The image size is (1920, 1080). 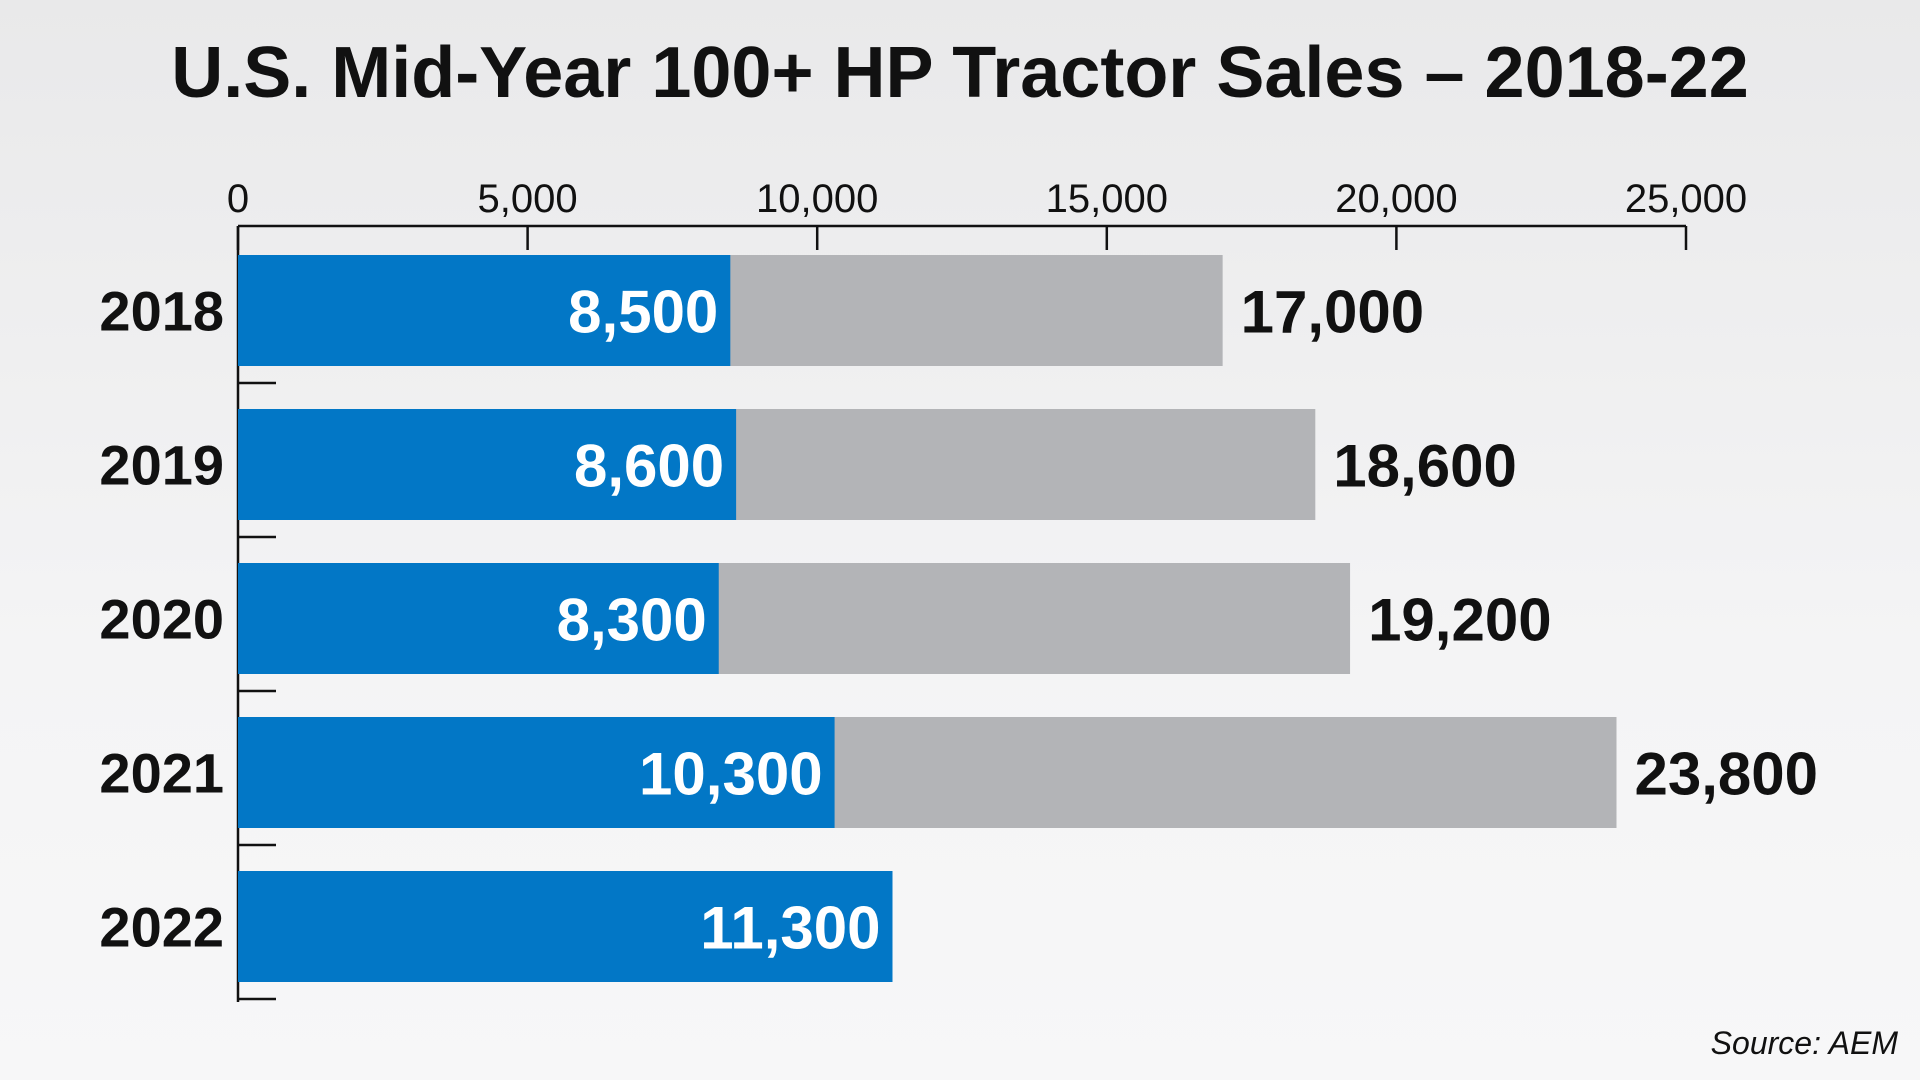 I want to click on data-label-full-year: 17,000, so click(x=1333, y=312).